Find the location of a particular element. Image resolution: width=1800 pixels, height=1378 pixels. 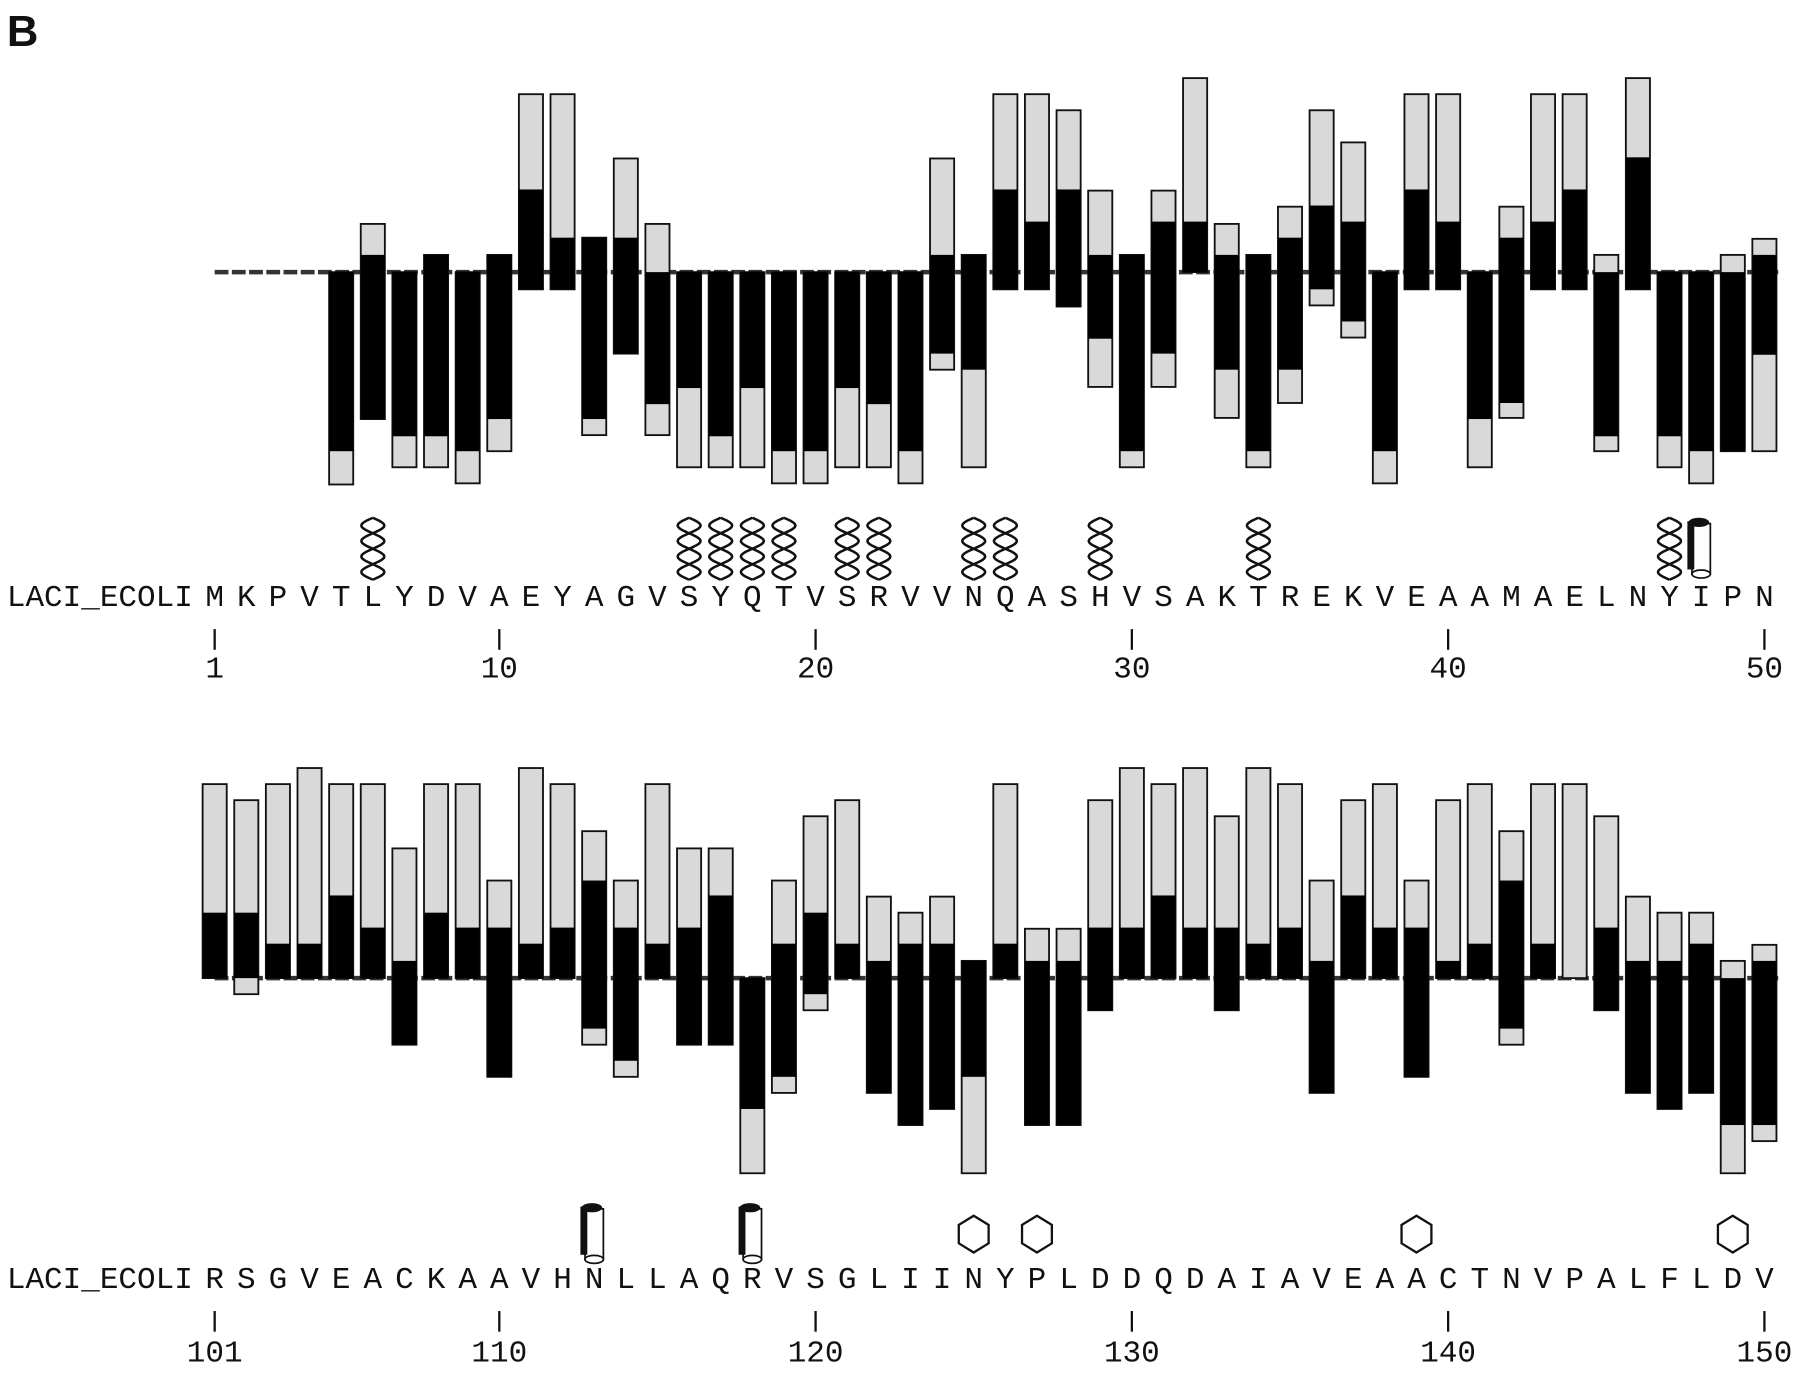

hexagon is located at coordinates (1732, 1234).